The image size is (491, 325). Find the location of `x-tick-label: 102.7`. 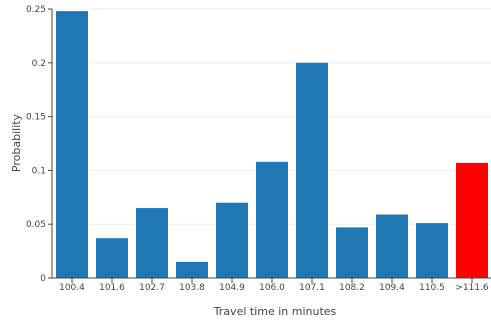

x-tick-label: 102.7 is located at coordinates (152, 288).